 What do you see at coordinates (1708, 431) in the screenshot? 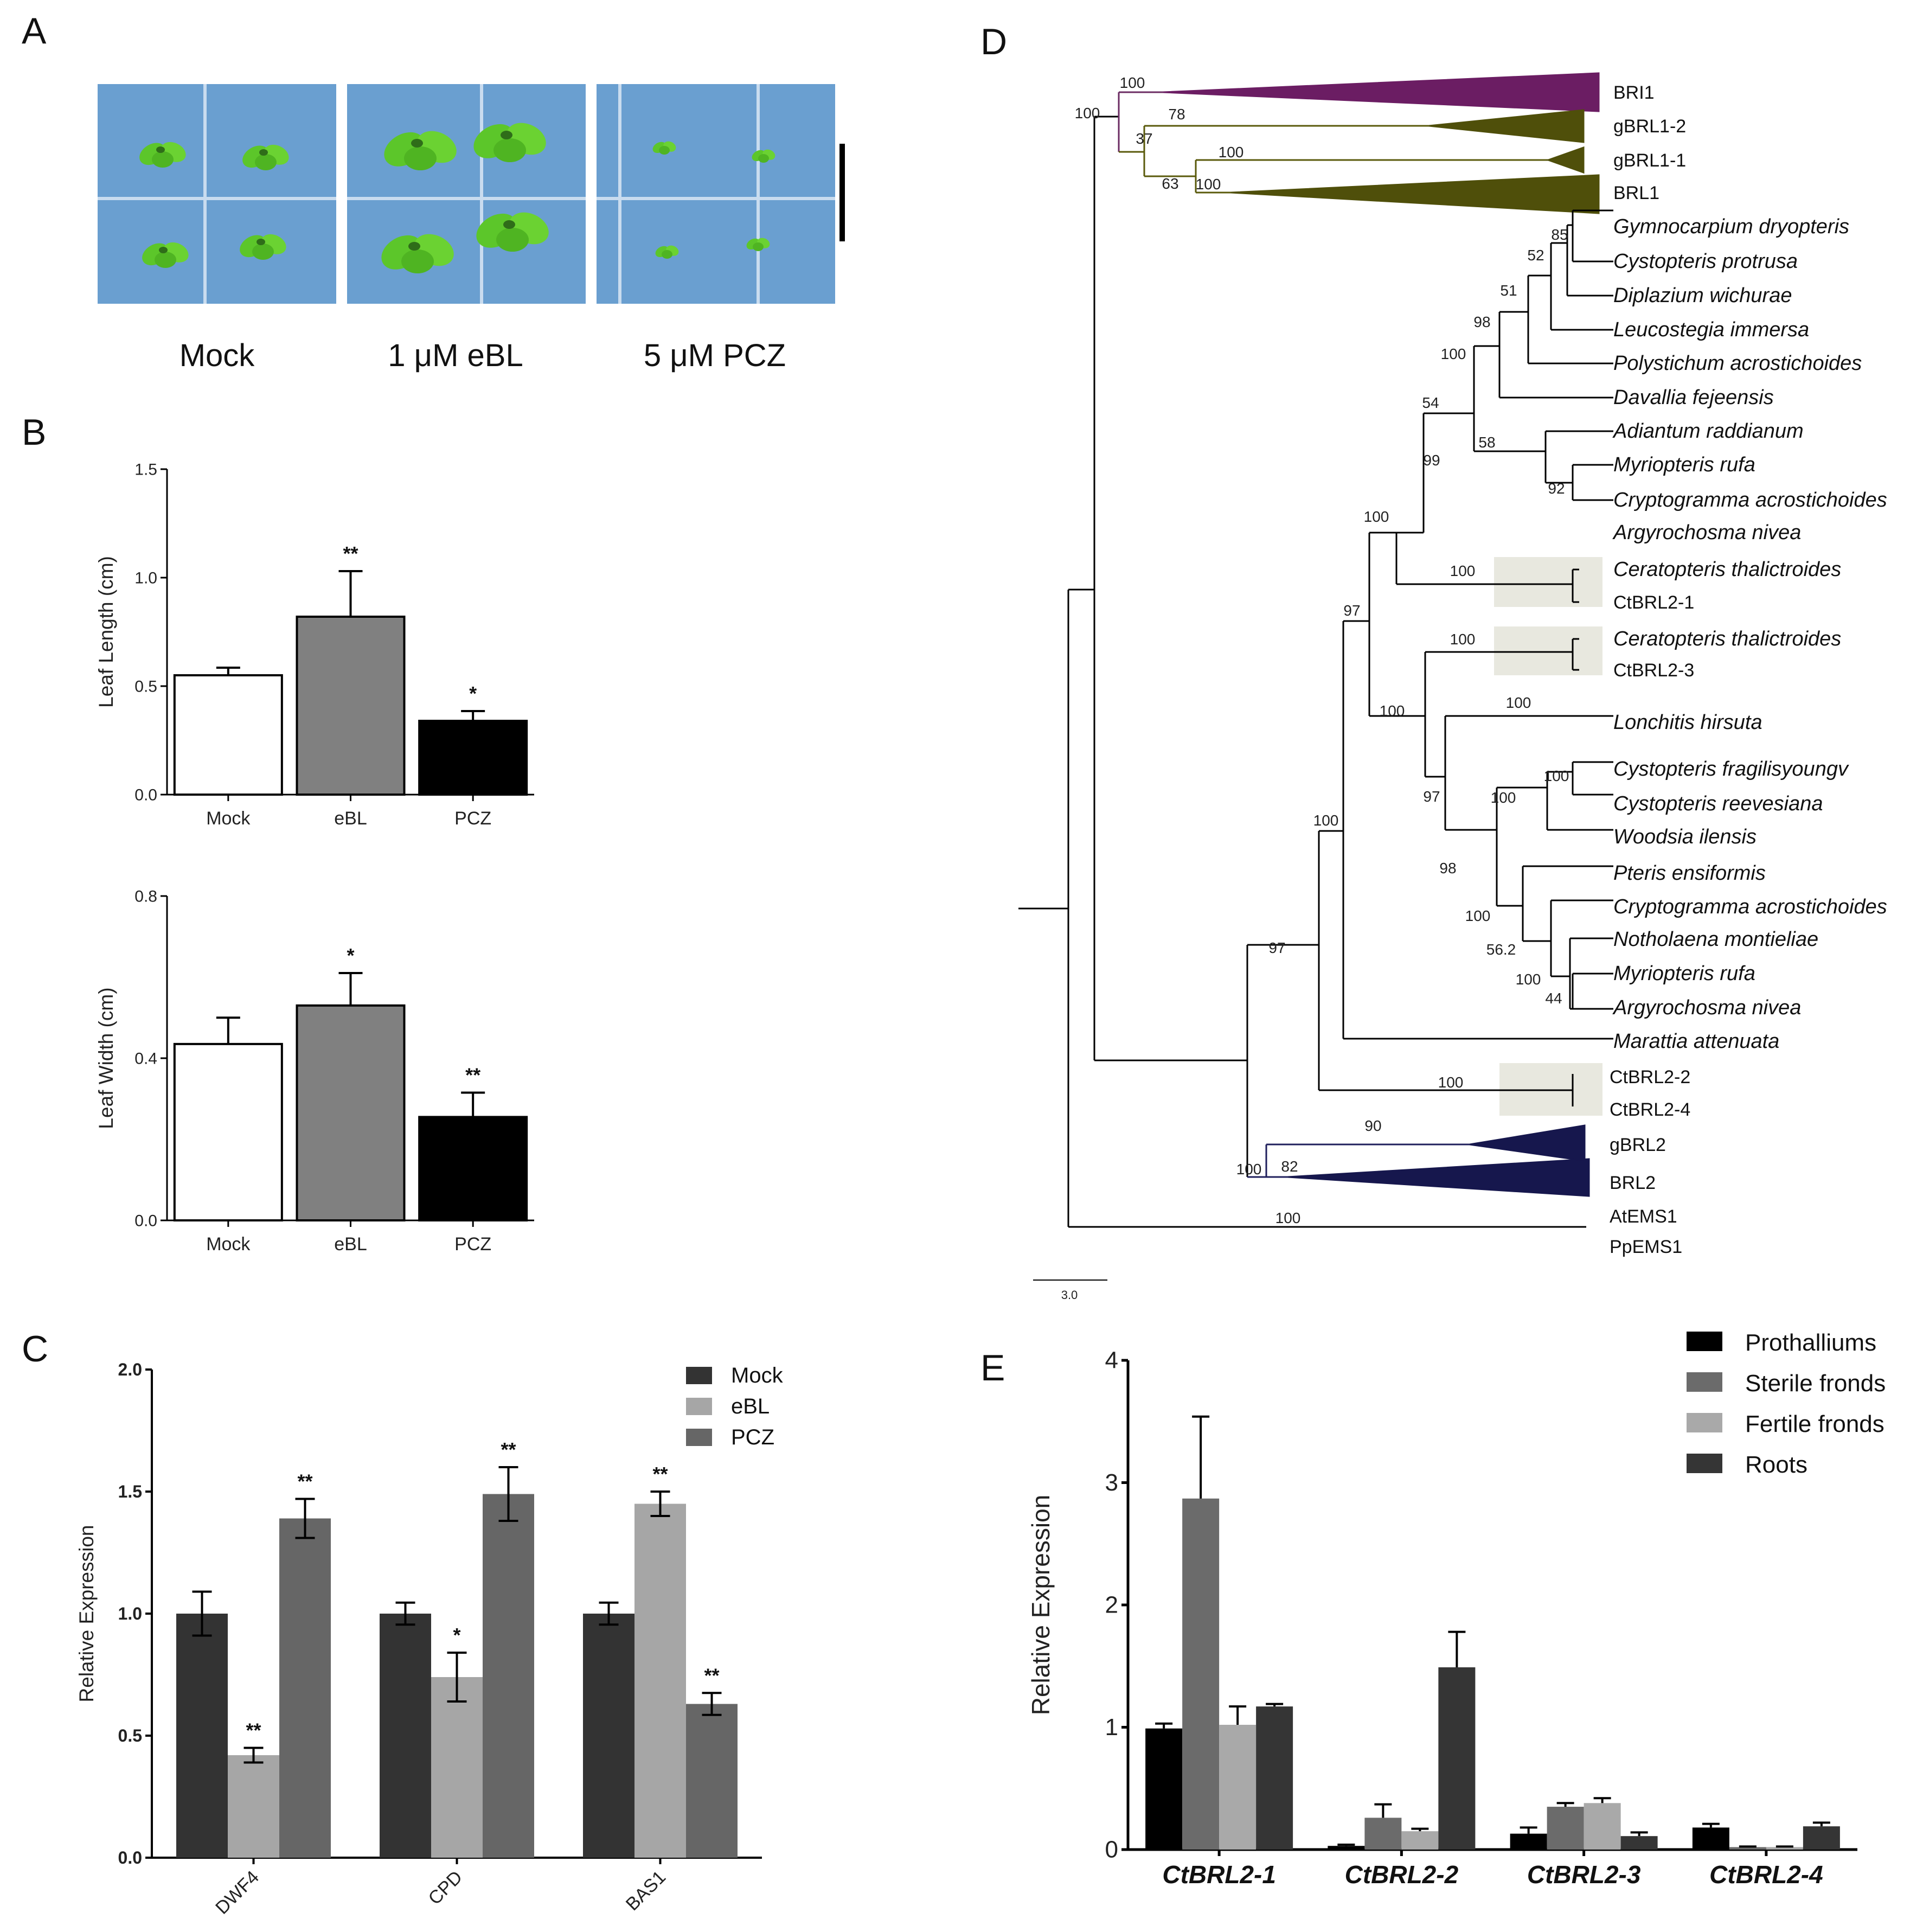
I see `tree-taxon-label: Adiantum raddianum` at bounding box center [1708, 431].